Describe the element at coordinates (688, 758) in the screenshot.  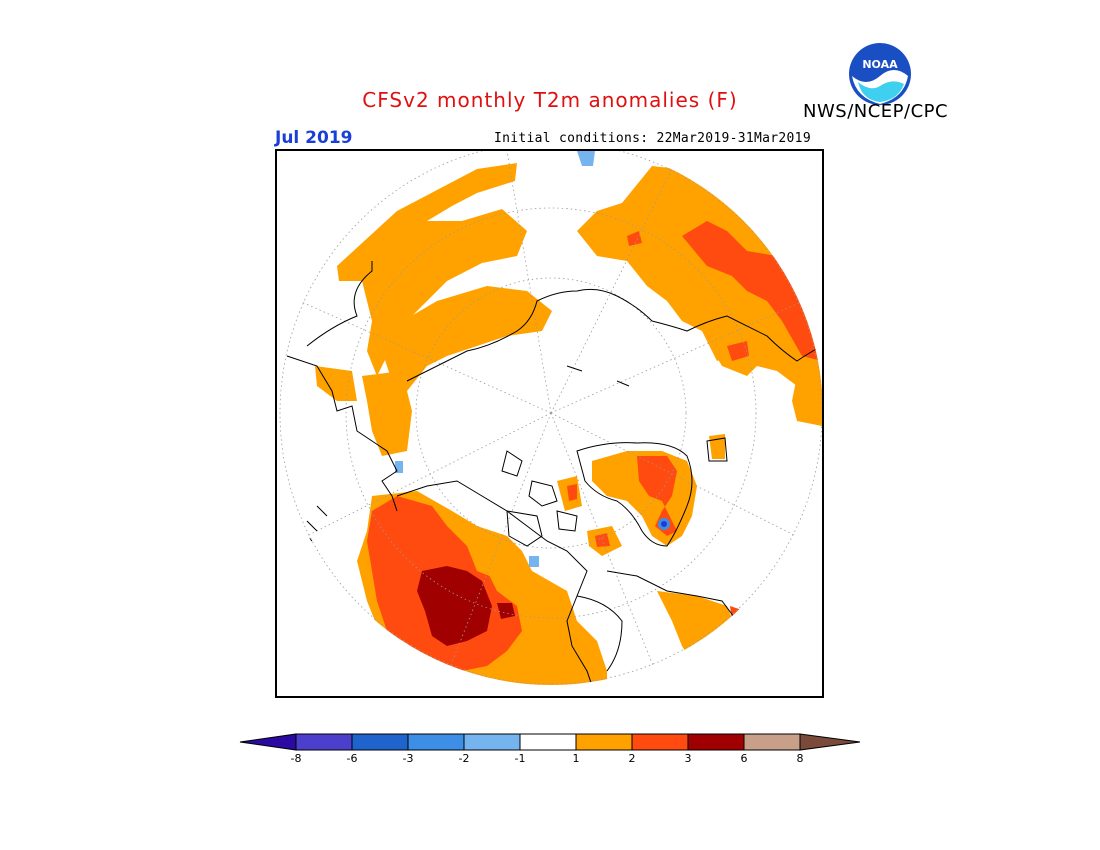
I see `colorbar-tick-label: 3` at that location.